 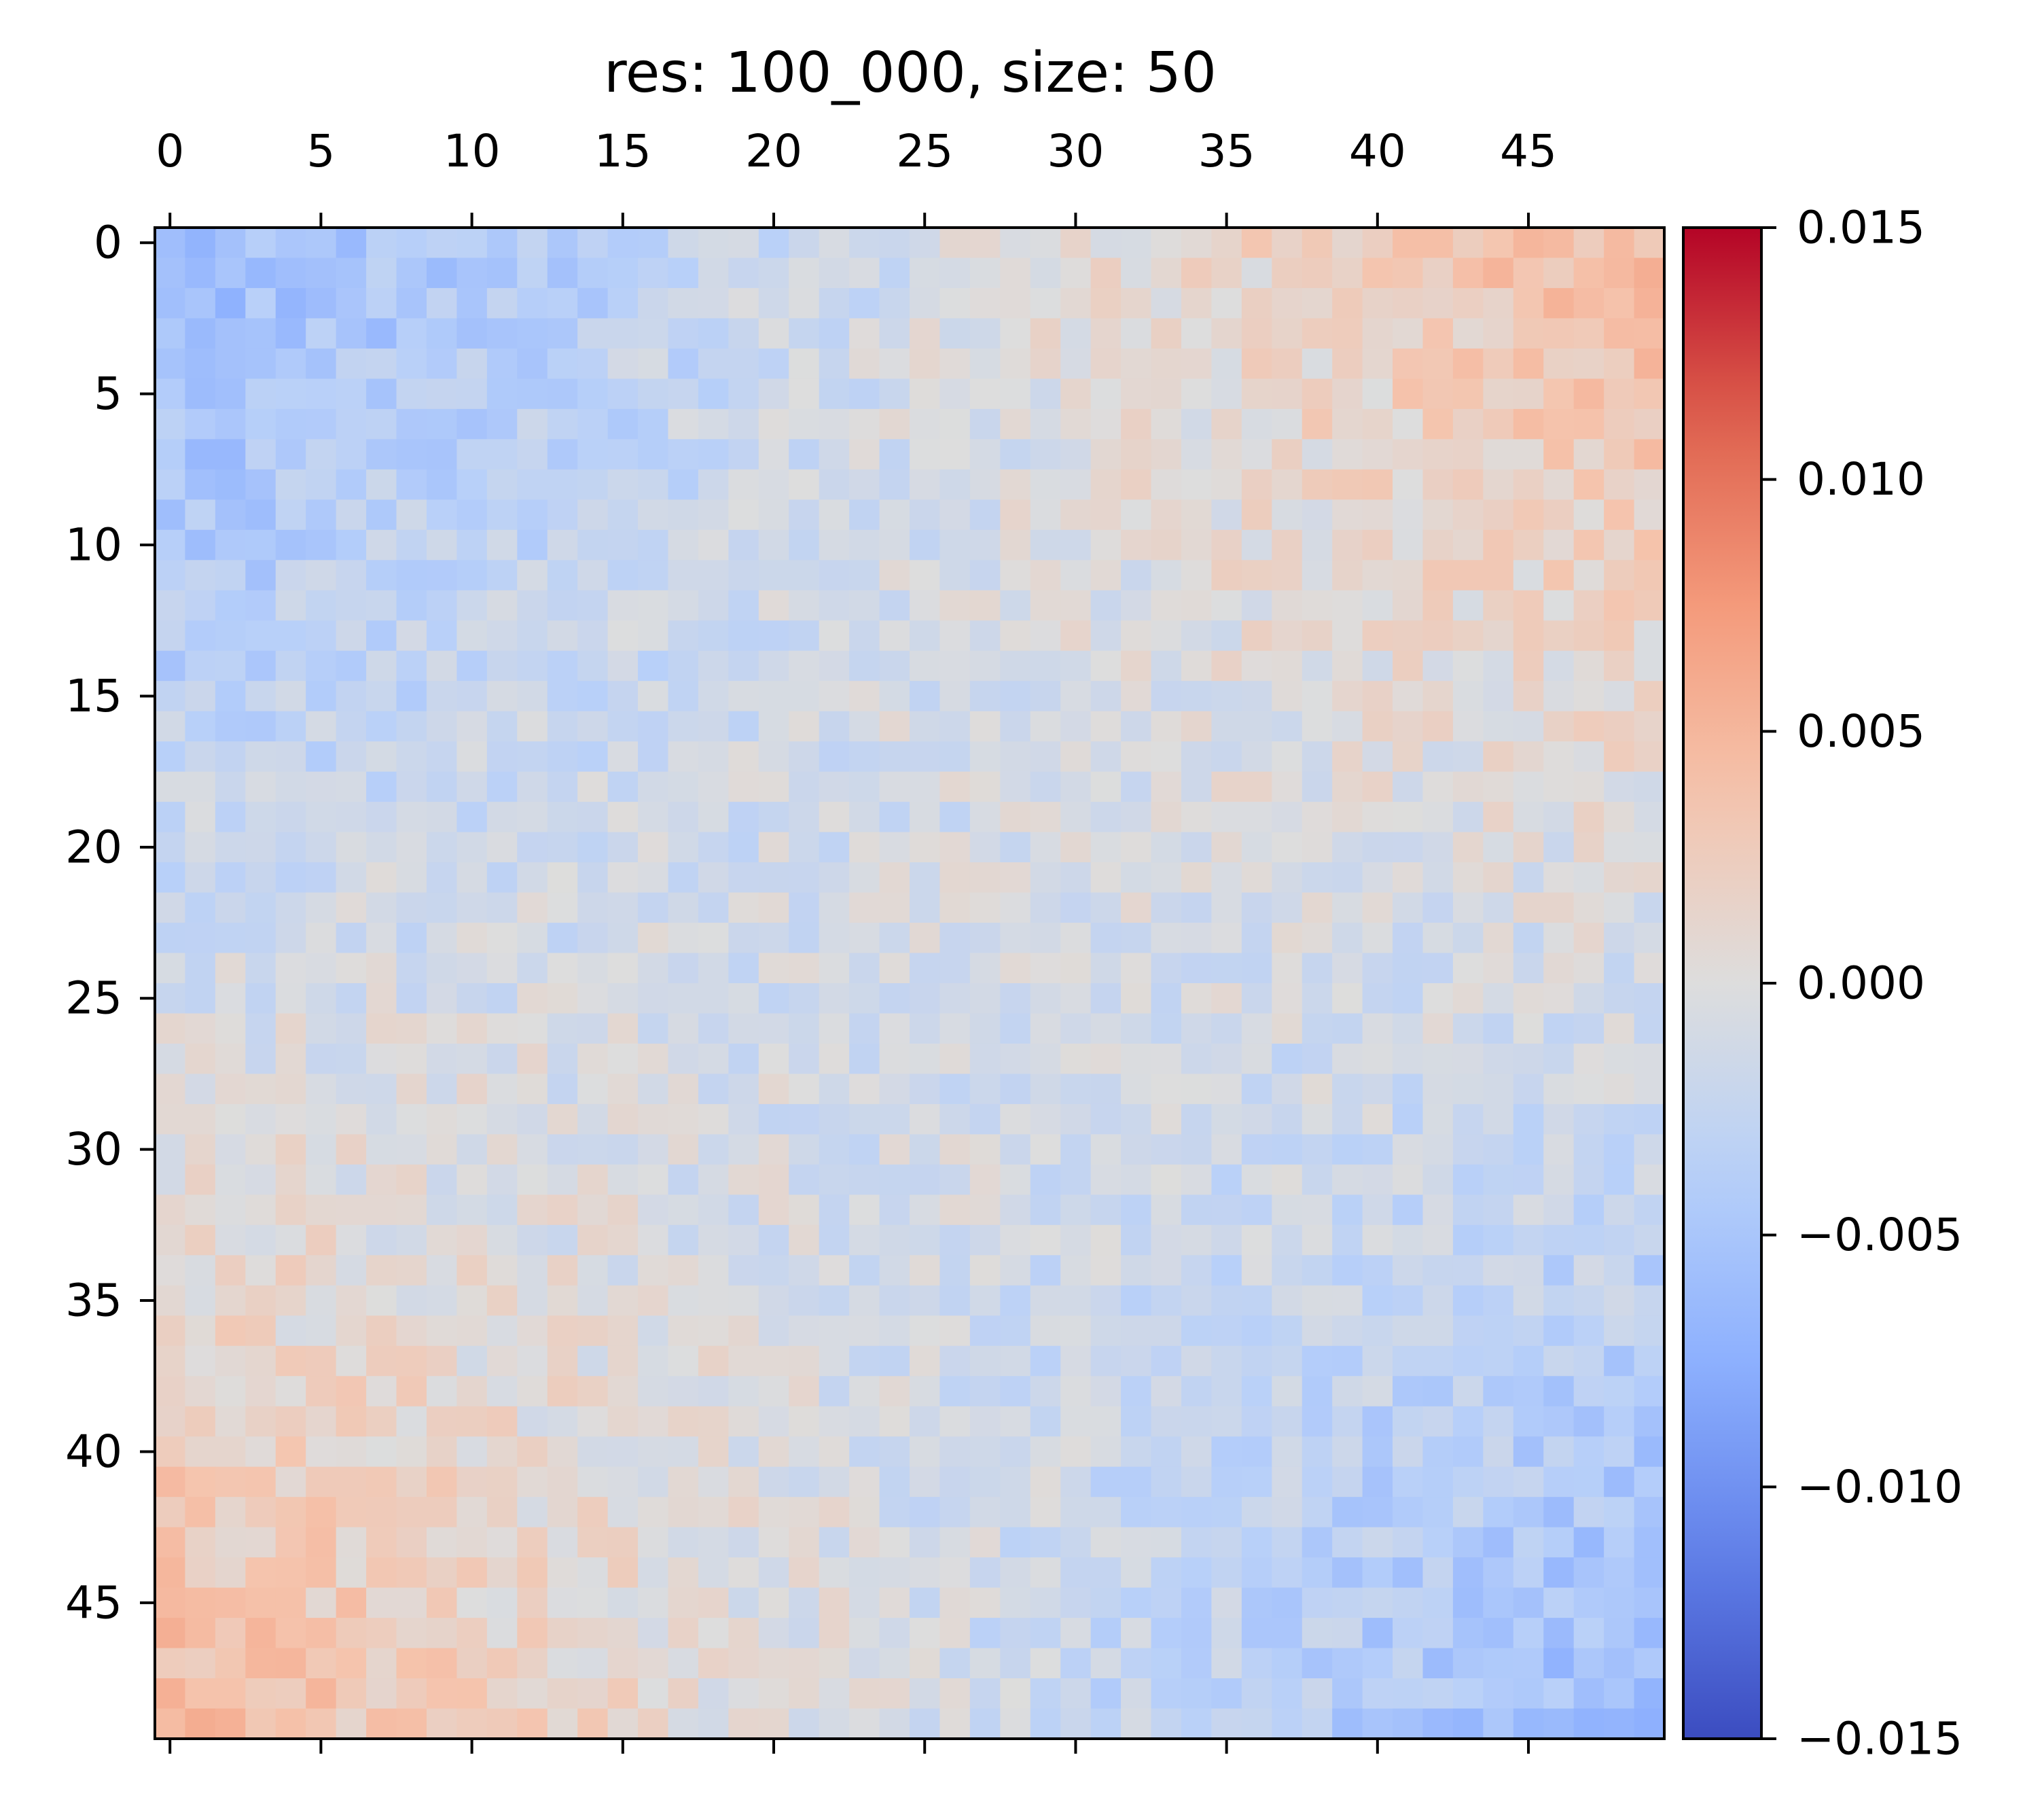 I want to click on chart-title: res: 100_000, size: 50, so click(x=910, y=73).